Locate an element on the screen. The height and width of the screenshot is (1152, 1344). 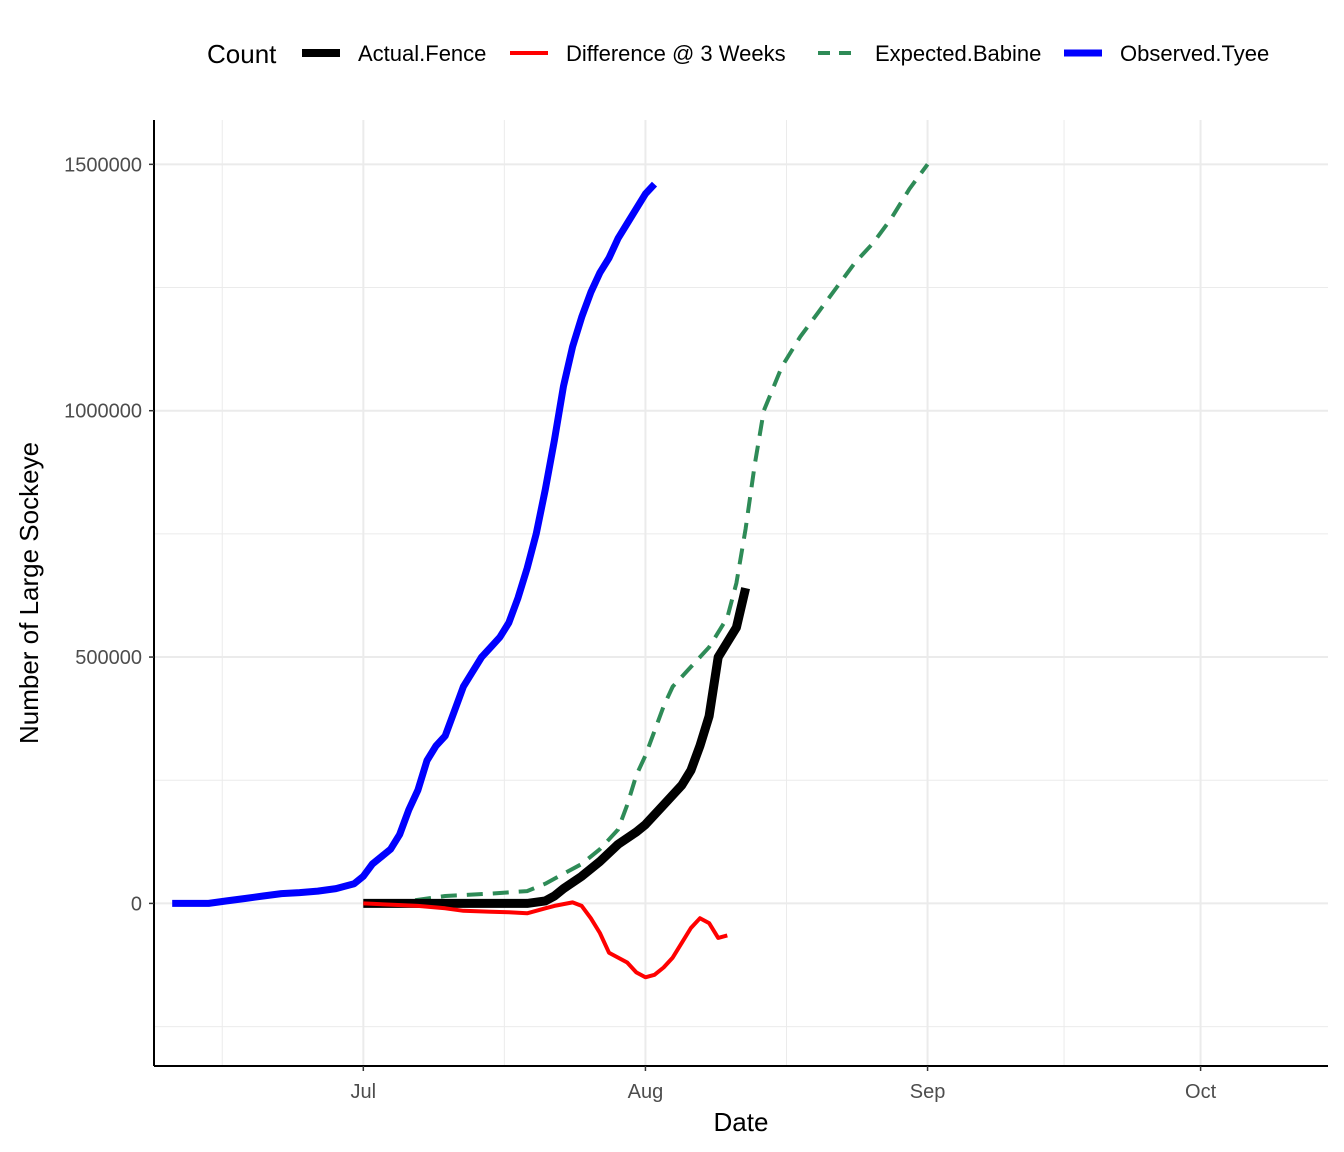
x-tick-label: Aug is located at coordinates (646, 1092).